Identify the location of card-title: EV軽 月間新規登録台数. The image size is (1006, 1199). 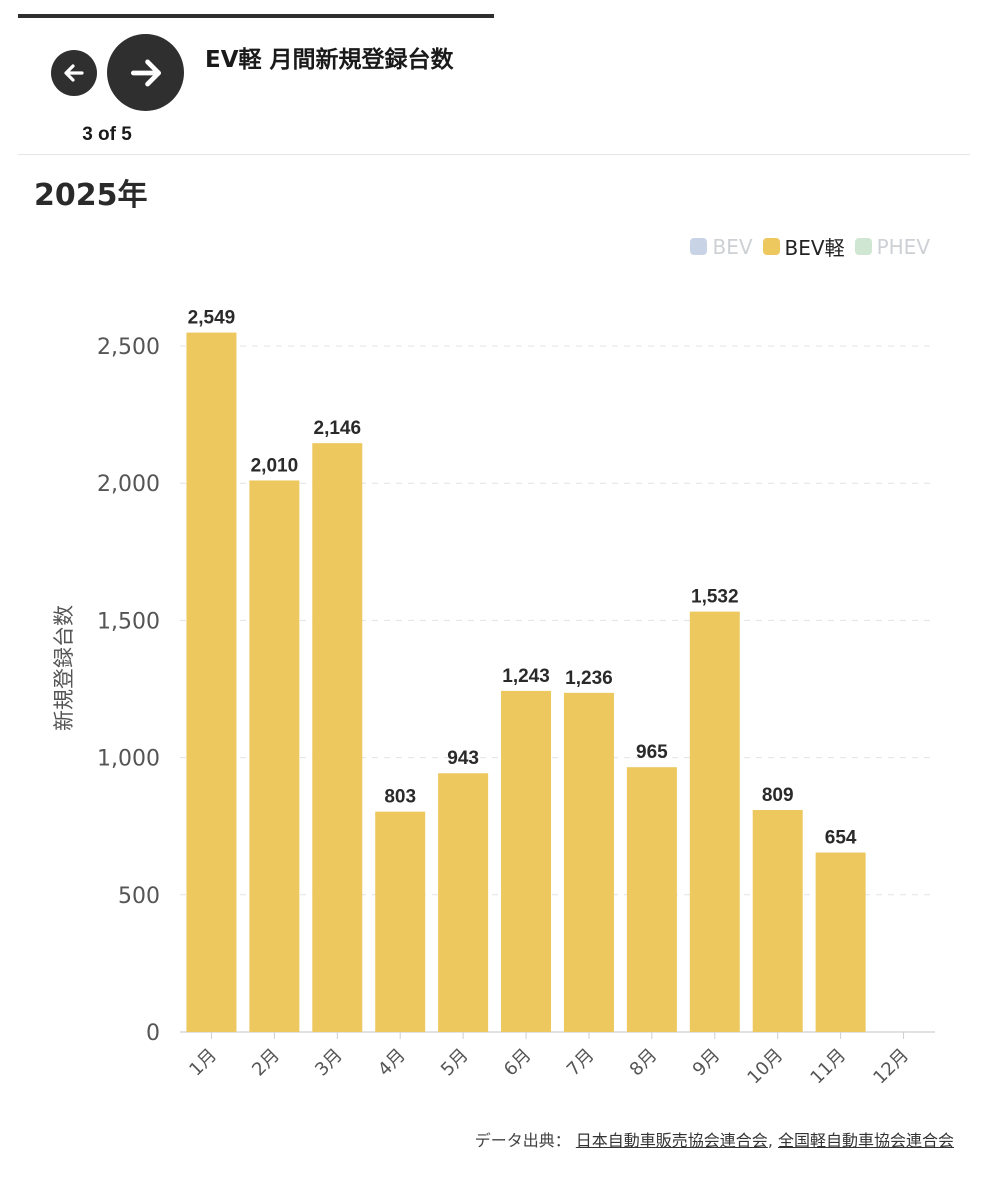
(329, 60).